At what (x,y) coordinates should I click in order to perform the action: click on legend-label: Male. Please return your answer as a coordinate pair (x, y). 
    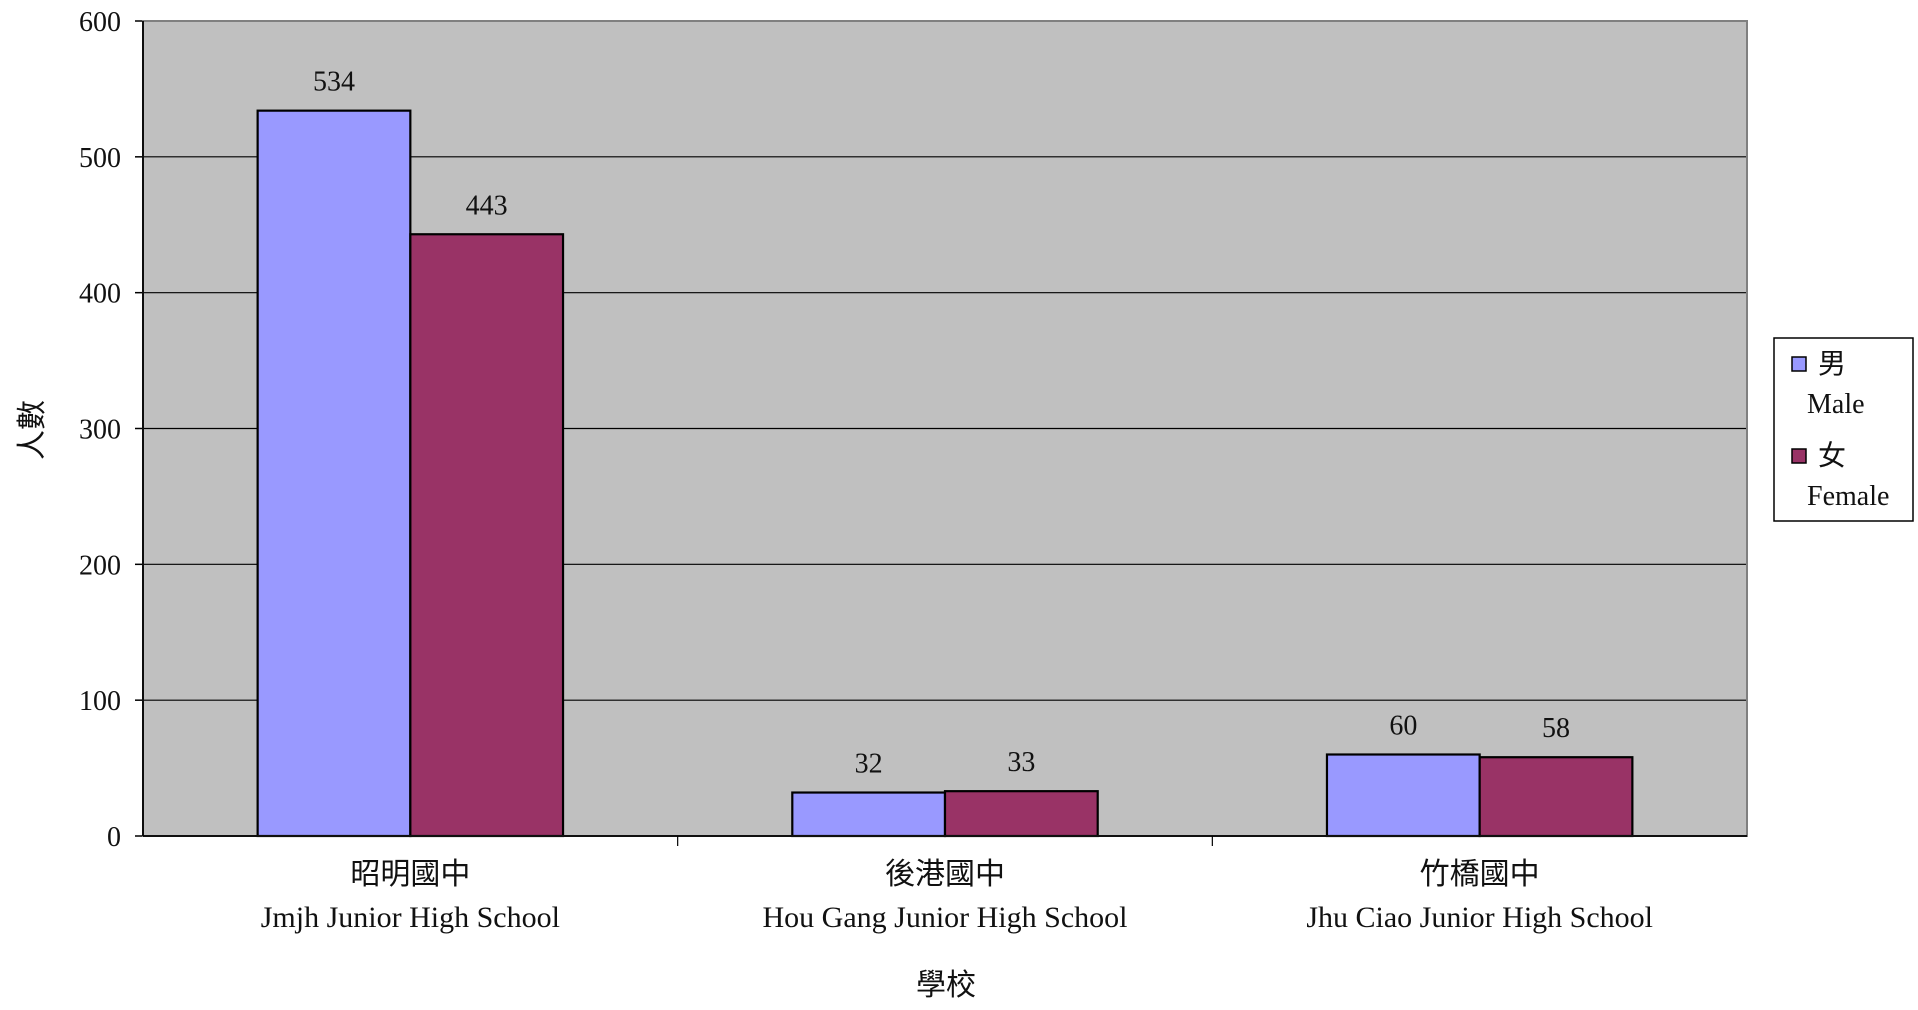
    Looking at the image, I should click on (1836, 404).